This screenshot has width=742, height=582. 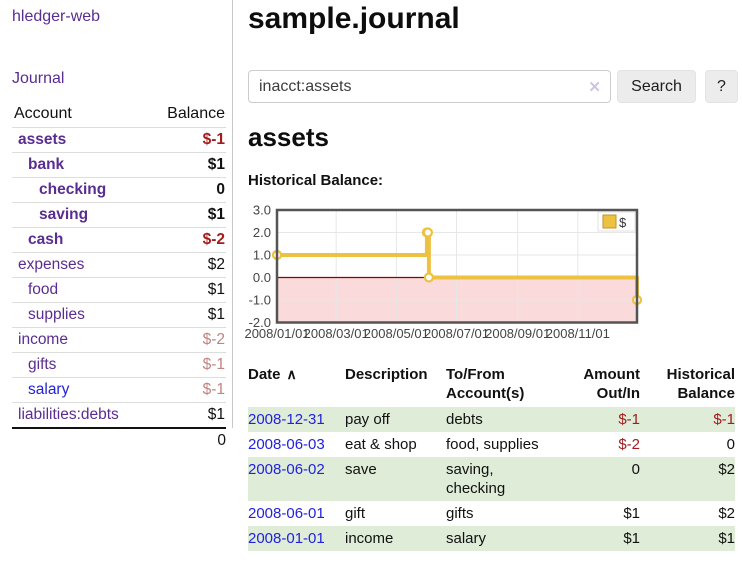 I want to click on transaction-date-link: 2008-06-02, so click(x=286, y=469).